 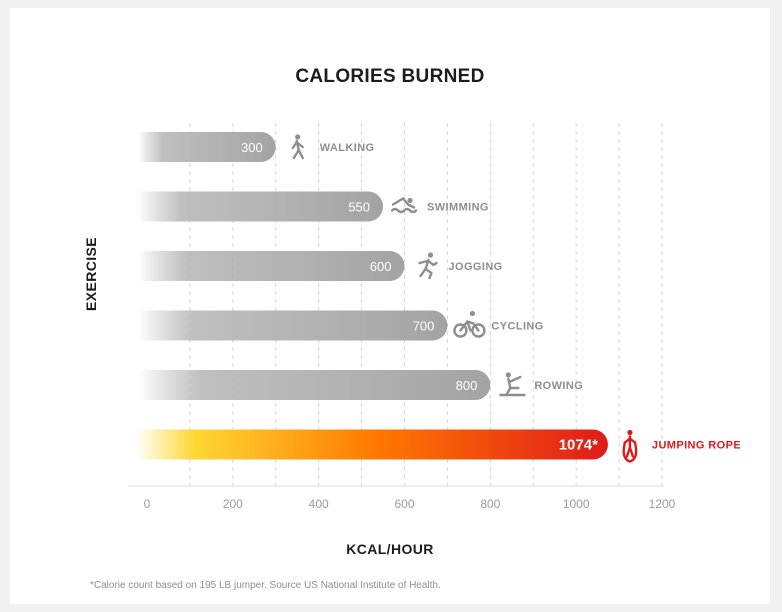 What do you see at coordinates (381, 266) in the screenshot?
I see `bar-value-label: 600` at bounding box center [381, 266].